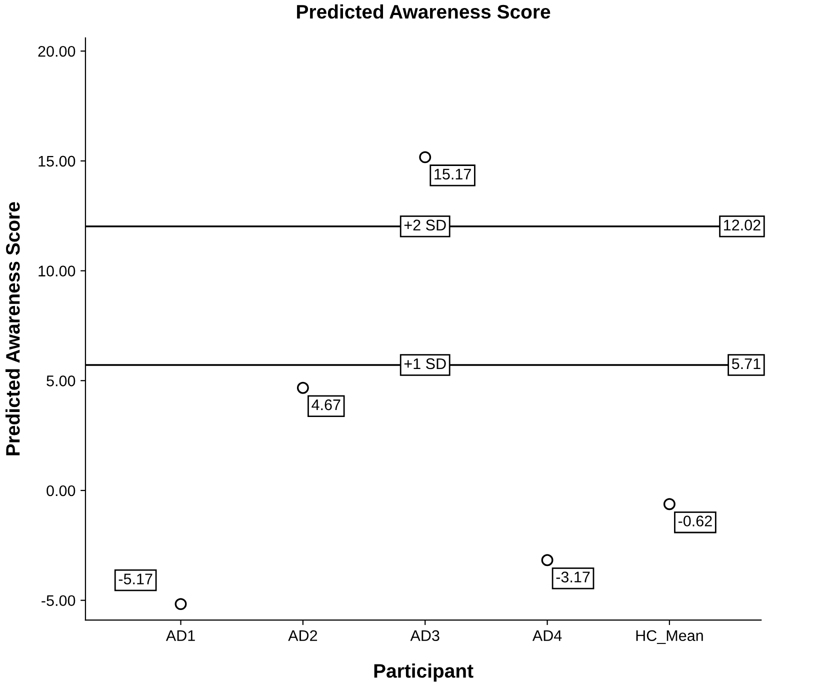 Image resolution: width=814 pixels, height=689 pixels. Describe the element at coordinates (423, 11) in the screenshot. I see `chart-title: Predicted Awareness Score` at that location.